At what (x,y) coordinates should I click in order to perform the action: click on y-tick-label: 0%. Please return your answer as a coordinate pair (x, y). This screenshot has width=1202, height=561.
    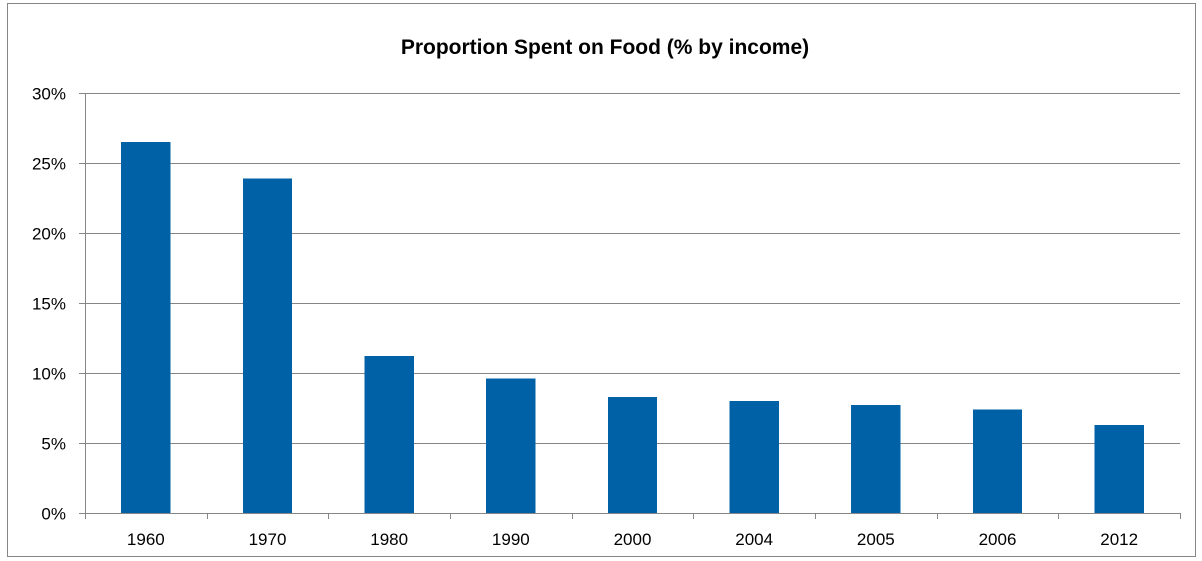
    Looking at the image, I should click on (53, 514).